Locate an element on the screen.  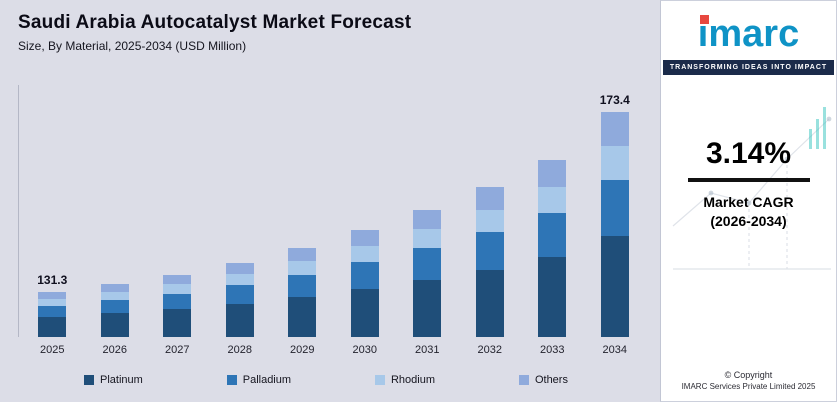
bar-segment-palladium-2028 is located at coordinates (239, 294).